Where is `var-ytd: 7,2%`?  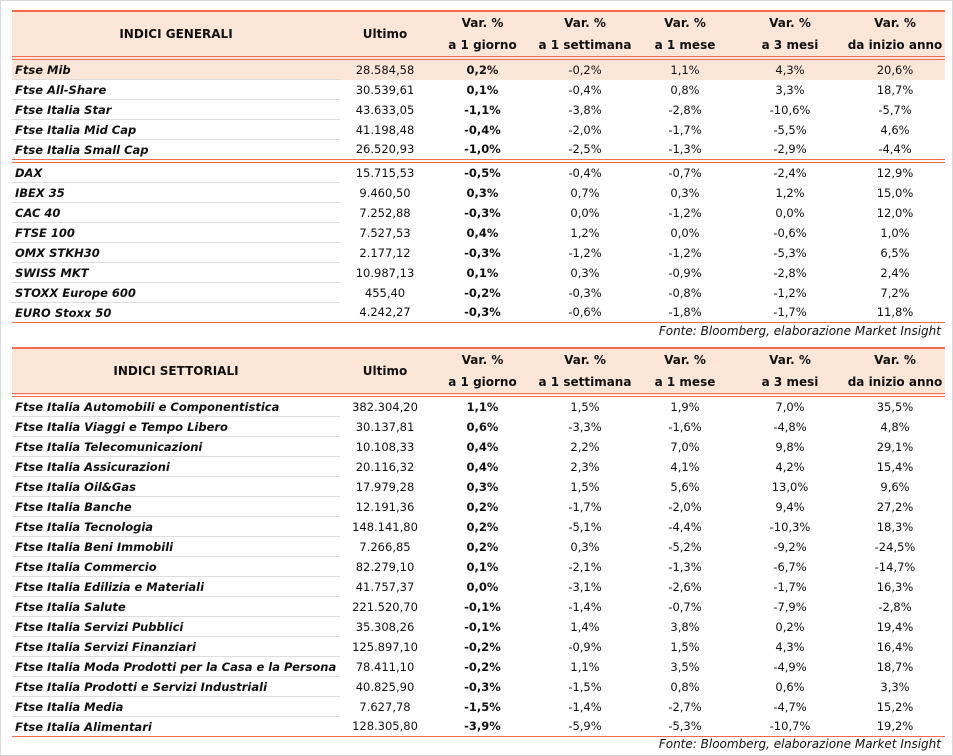 var-ytd: 7,2% is located at coordinates (895, 292).